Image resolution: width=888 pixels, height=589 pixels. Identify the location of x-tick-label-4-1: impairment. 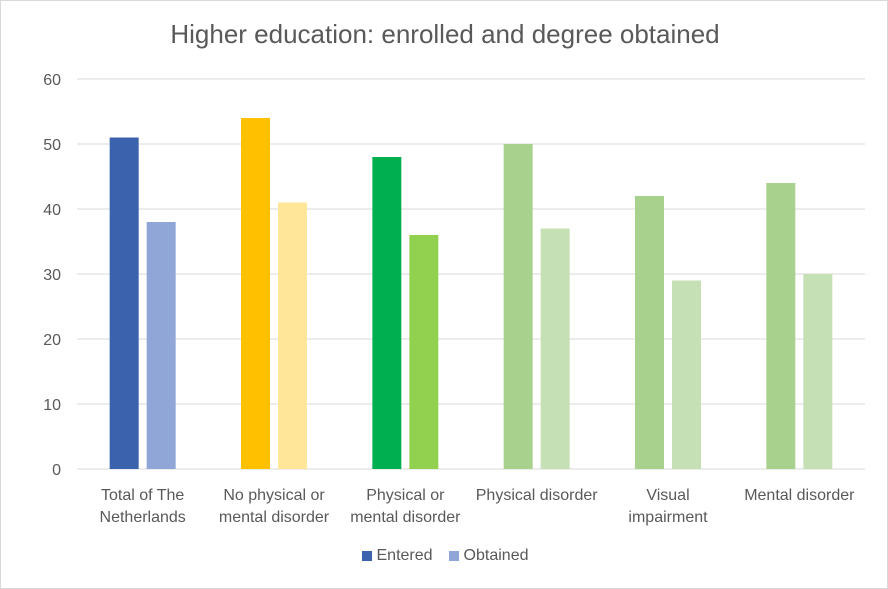
(668, 517).